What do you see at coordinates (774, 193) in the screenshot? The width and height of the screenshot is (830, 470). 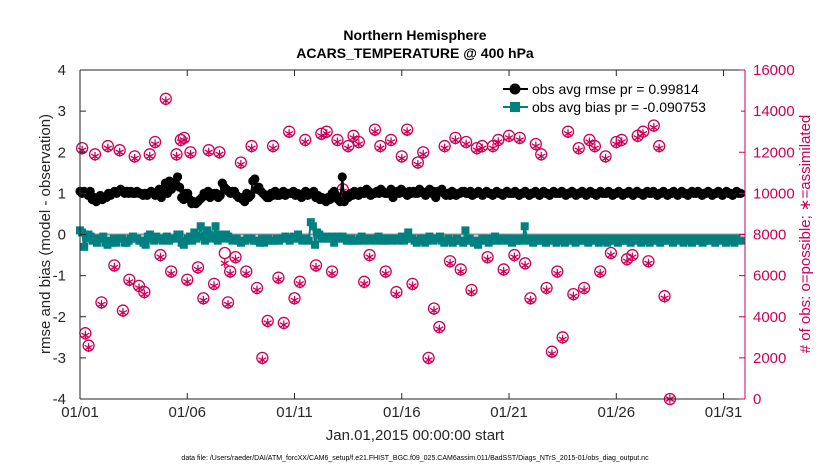 I see `y-tick-label-right: 10000` at bounding box center [774, 193].